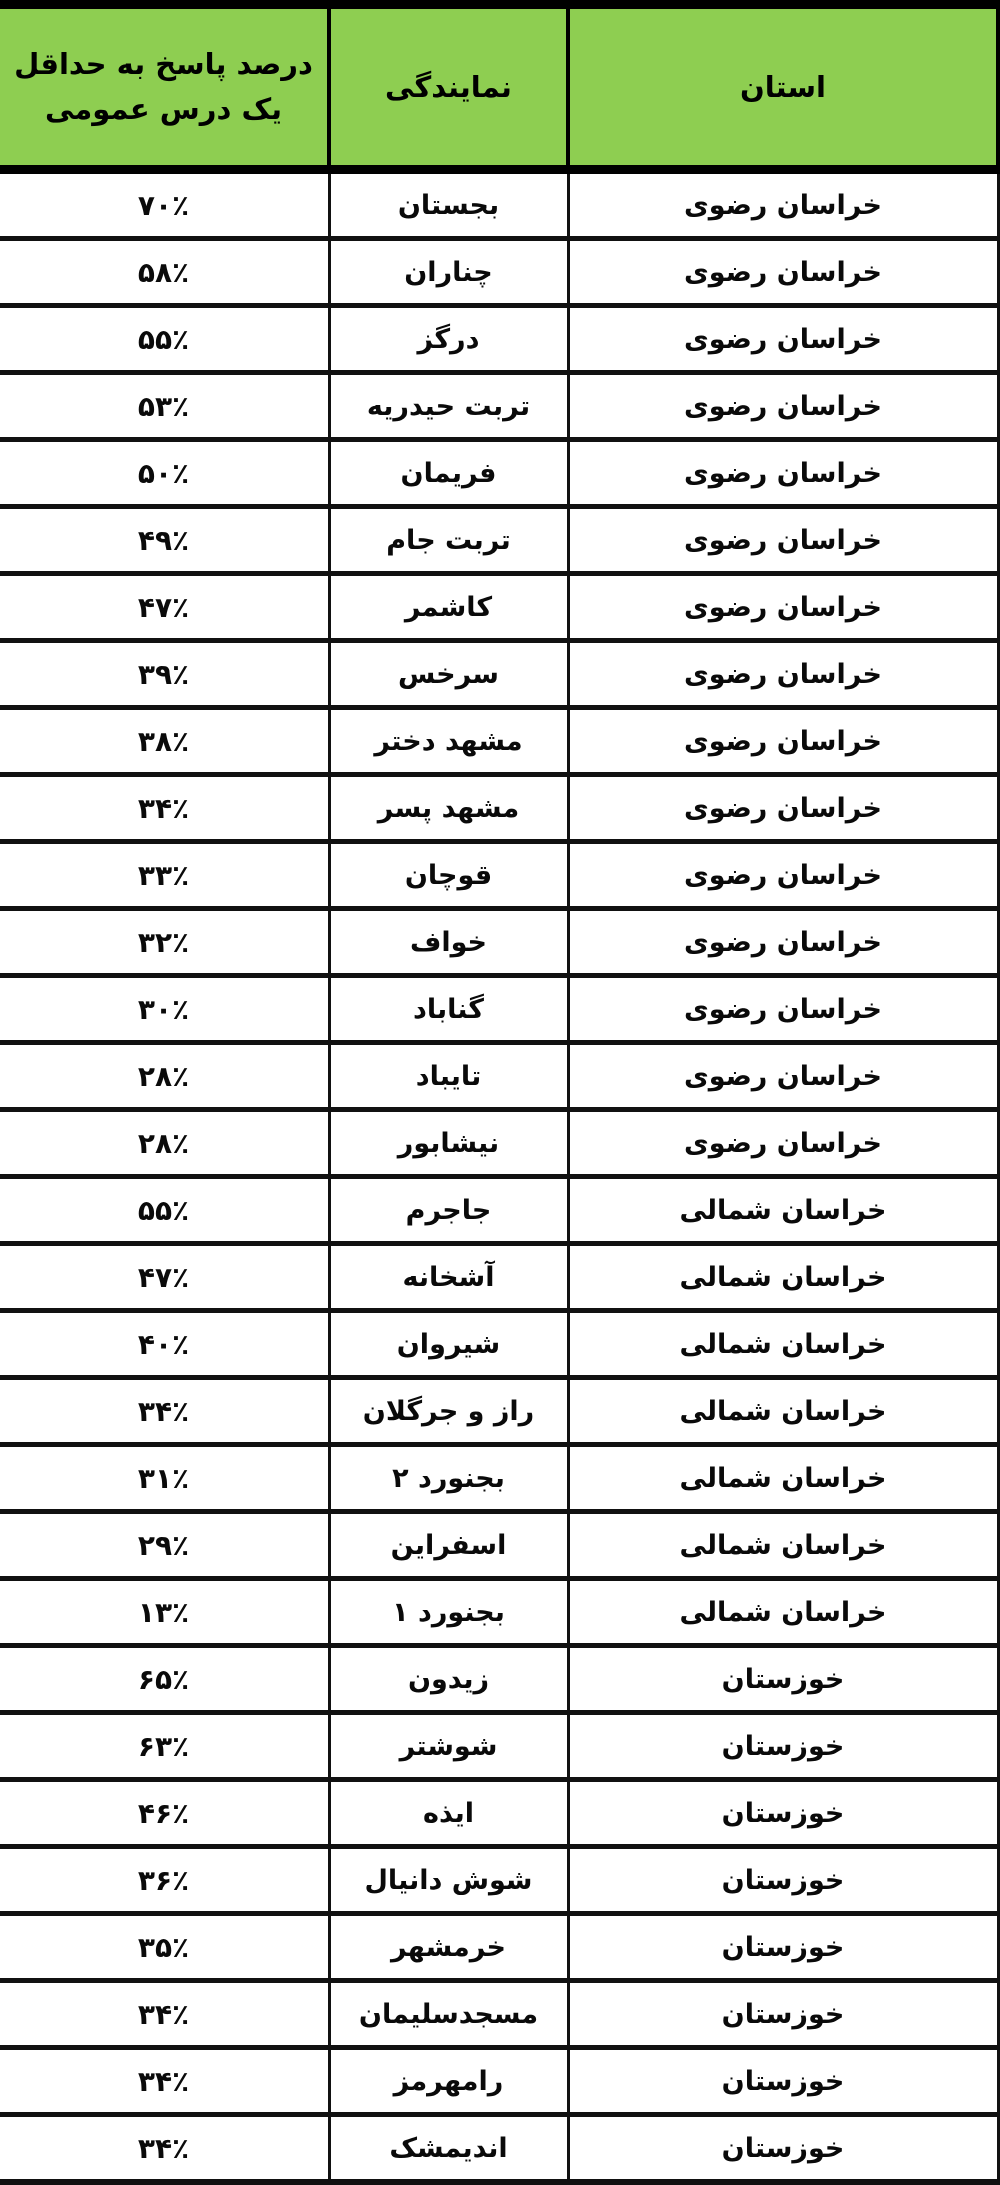  Describe the element at coordinates (448, 1412) in the screenshot. I see `cell-branch: راز و جرگلان` at that location.